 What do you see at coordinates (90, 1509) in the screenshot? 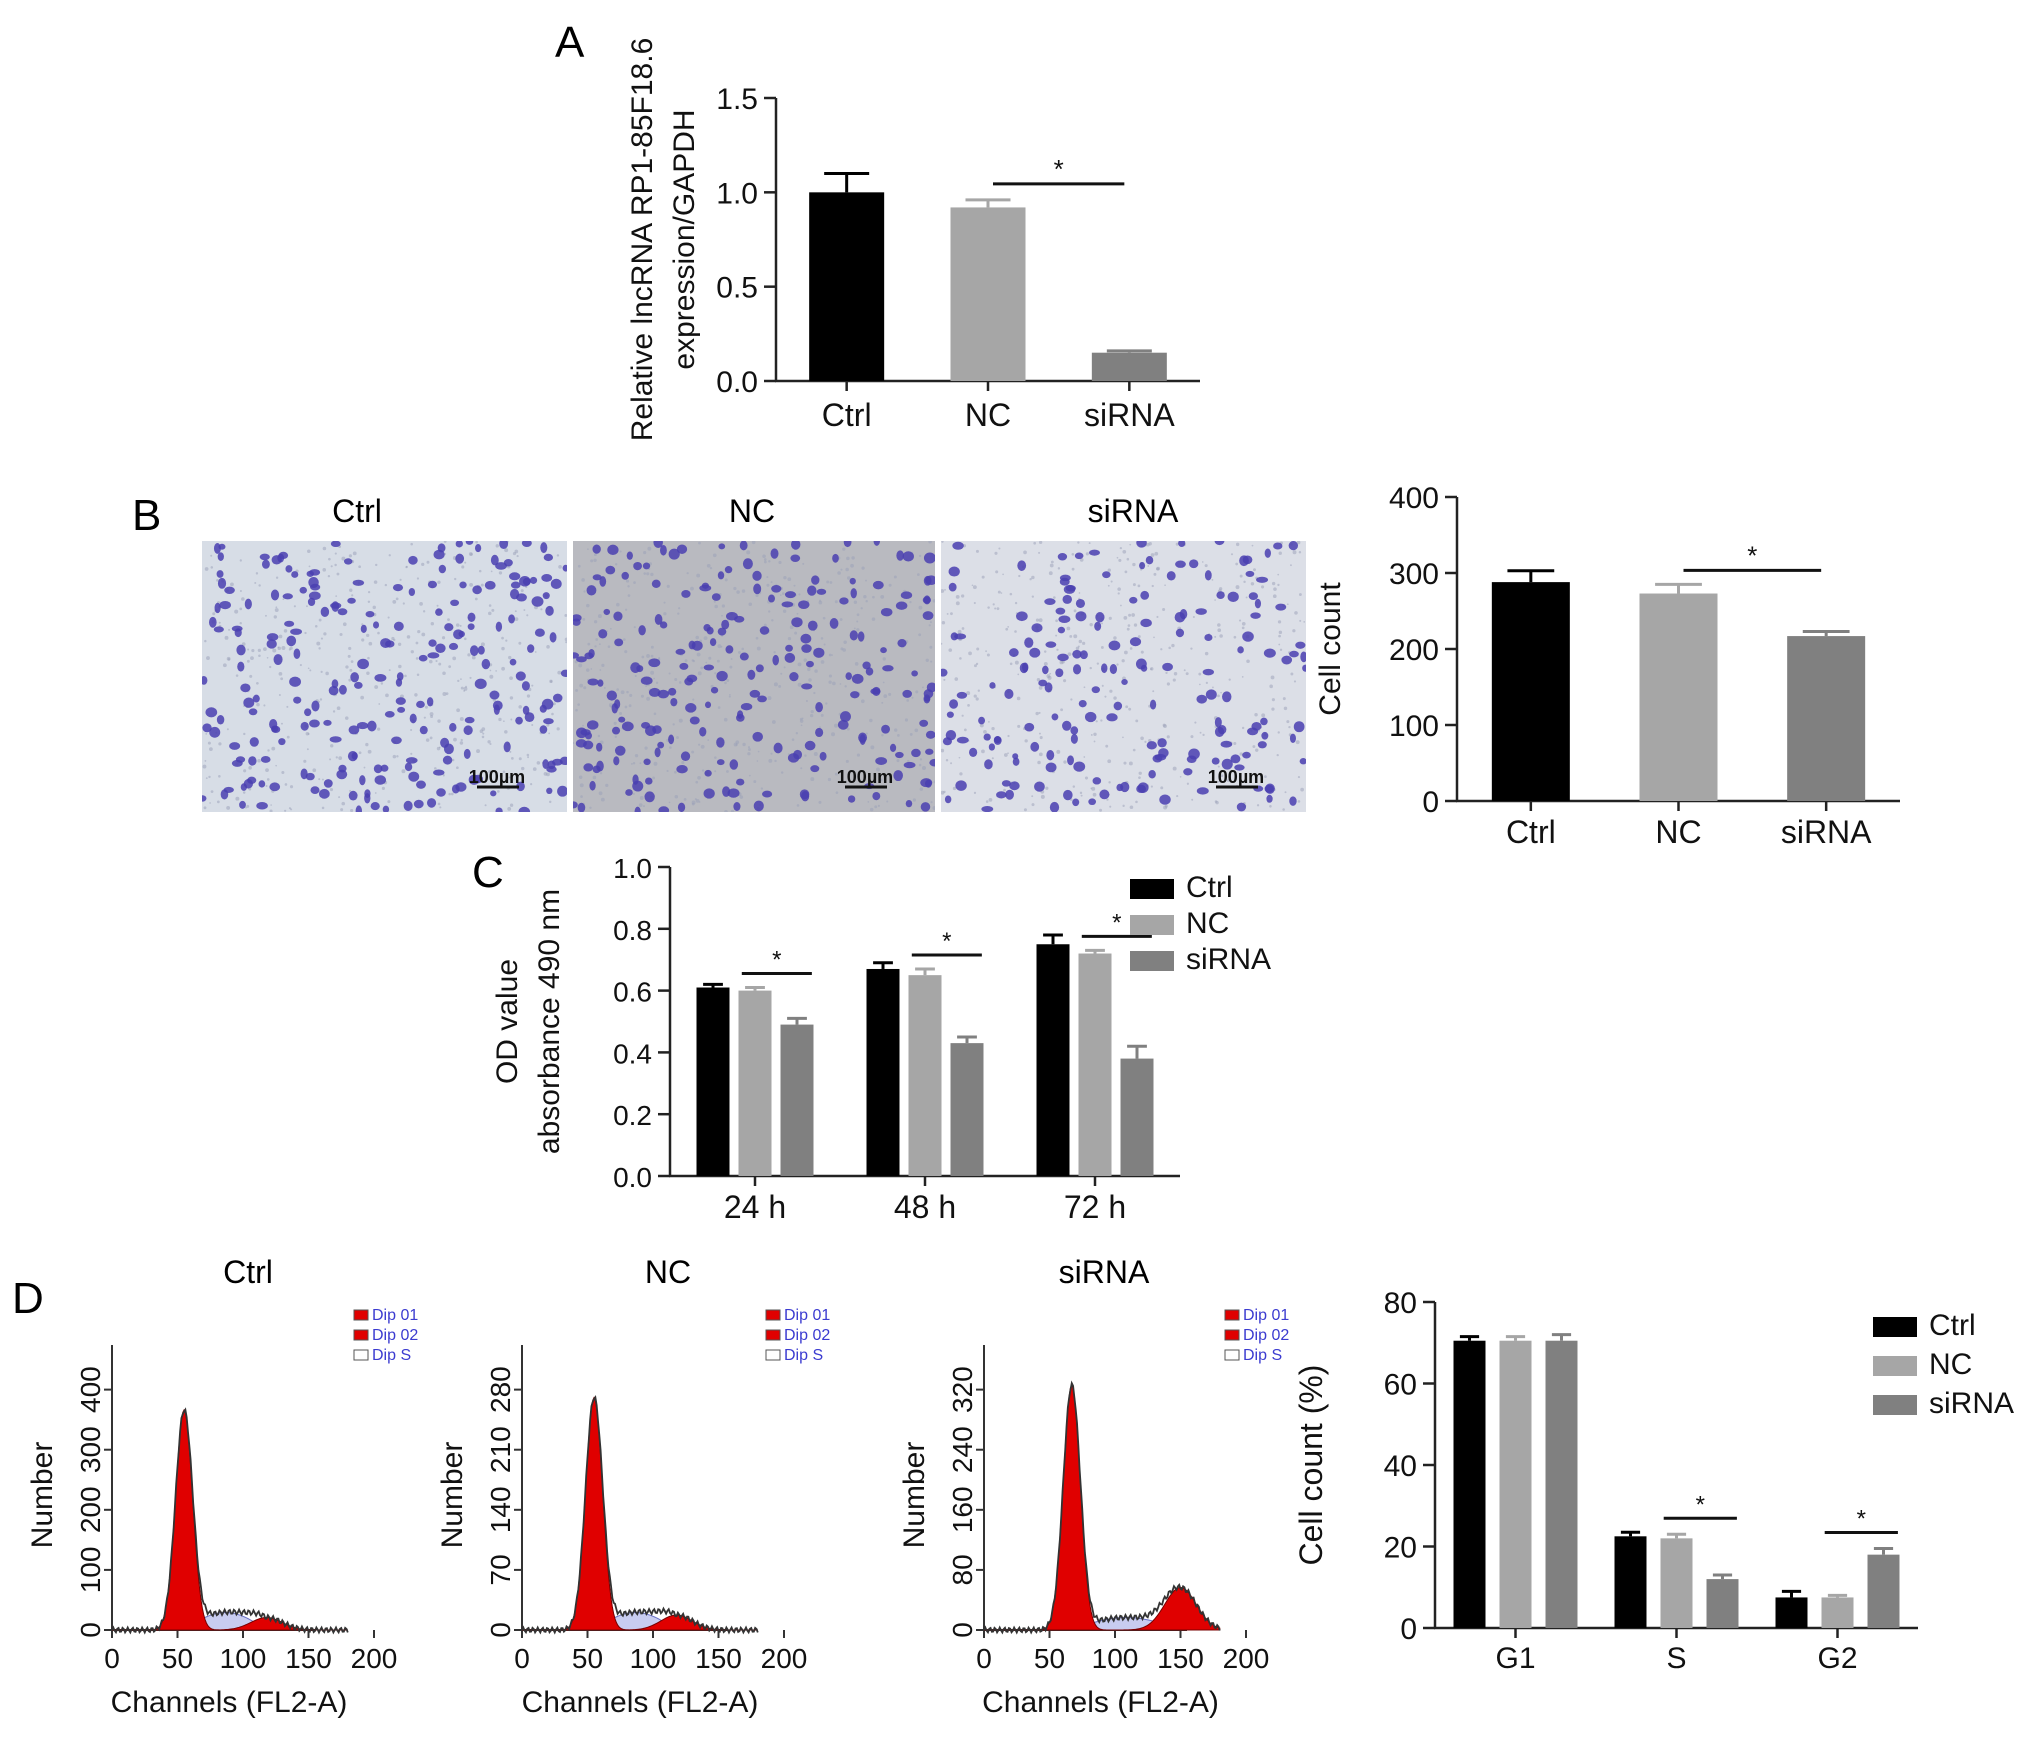
I see `flow-ctrl-y-tick-label: 200` at bounding box center [90, 1509].